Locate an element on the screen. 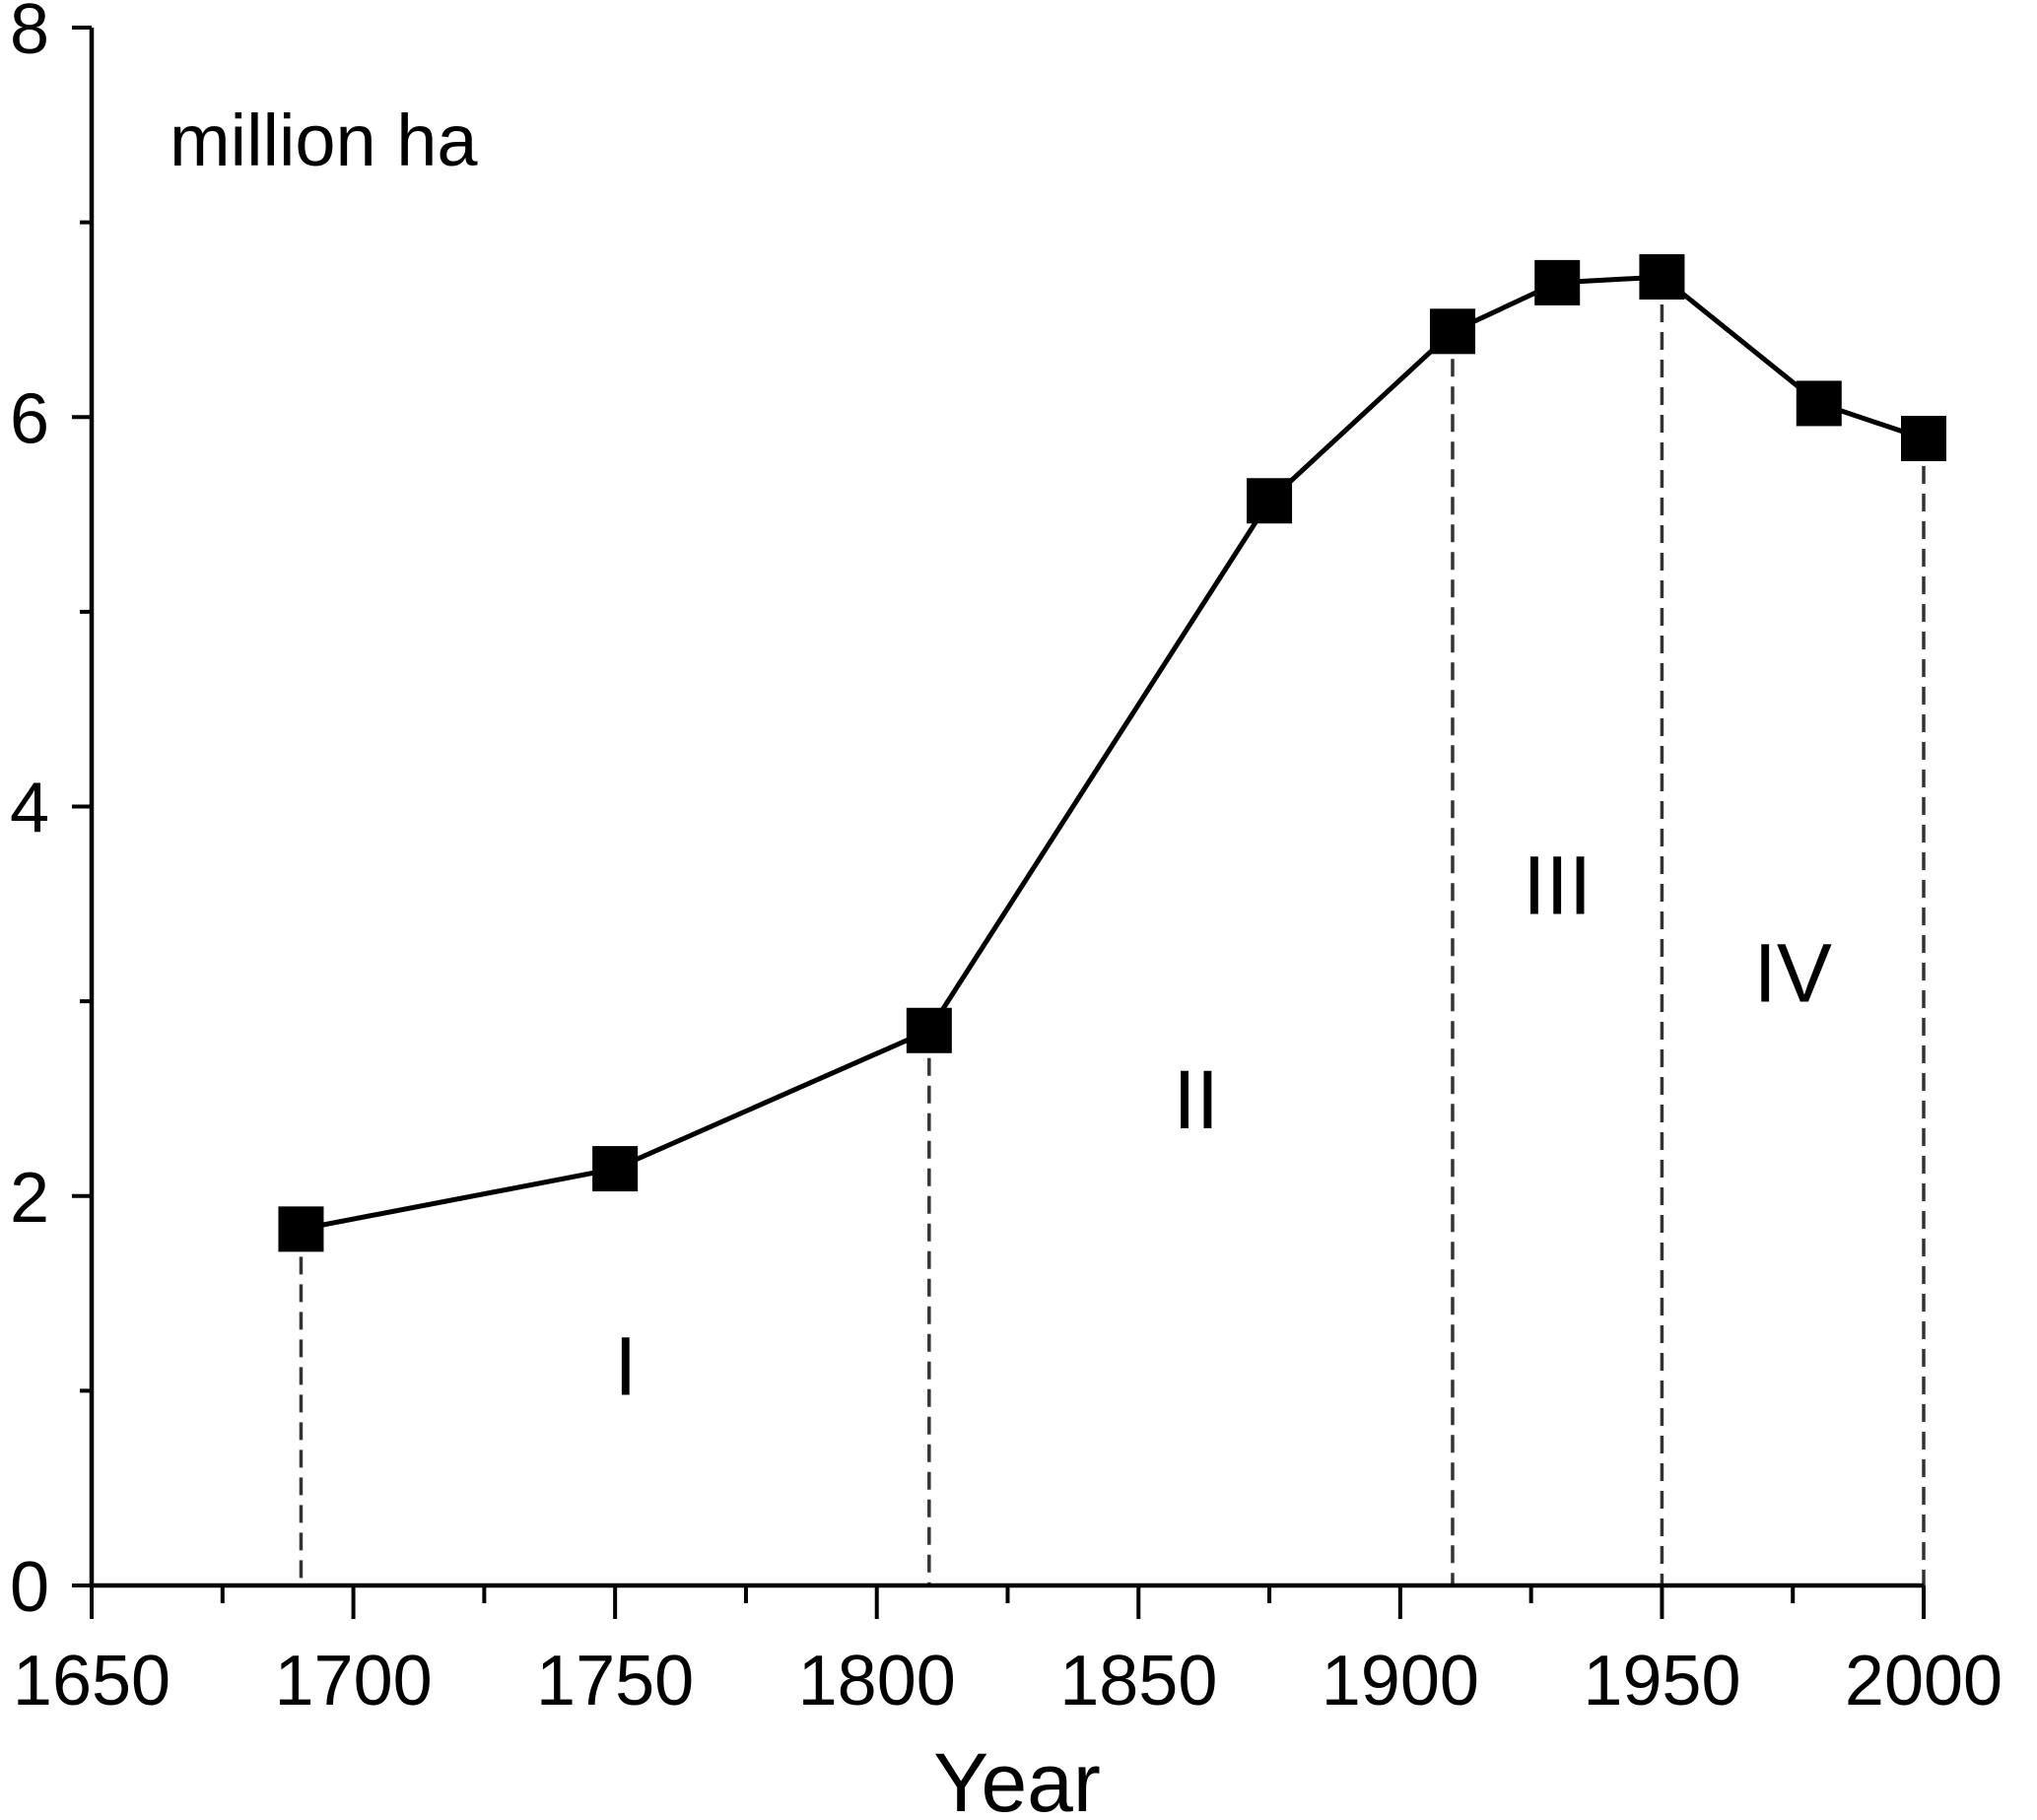  x-axis-title: Year is located at coordinates (1017, 1778).